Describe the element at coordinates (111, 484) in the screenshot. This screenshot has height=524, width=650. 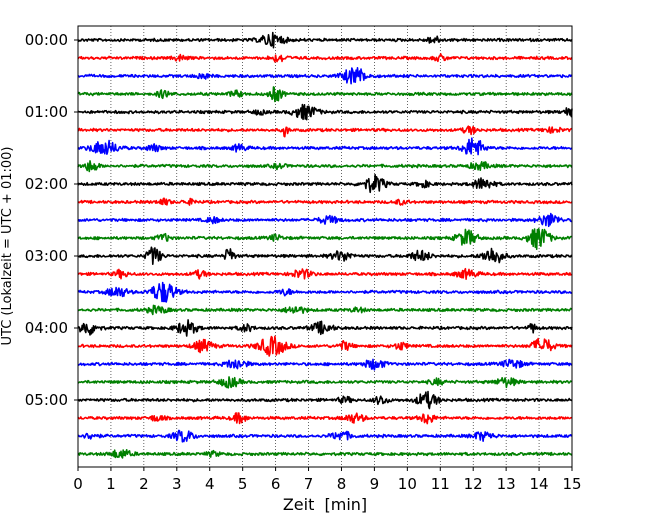
I see `x-tick-label: 1` at that location.